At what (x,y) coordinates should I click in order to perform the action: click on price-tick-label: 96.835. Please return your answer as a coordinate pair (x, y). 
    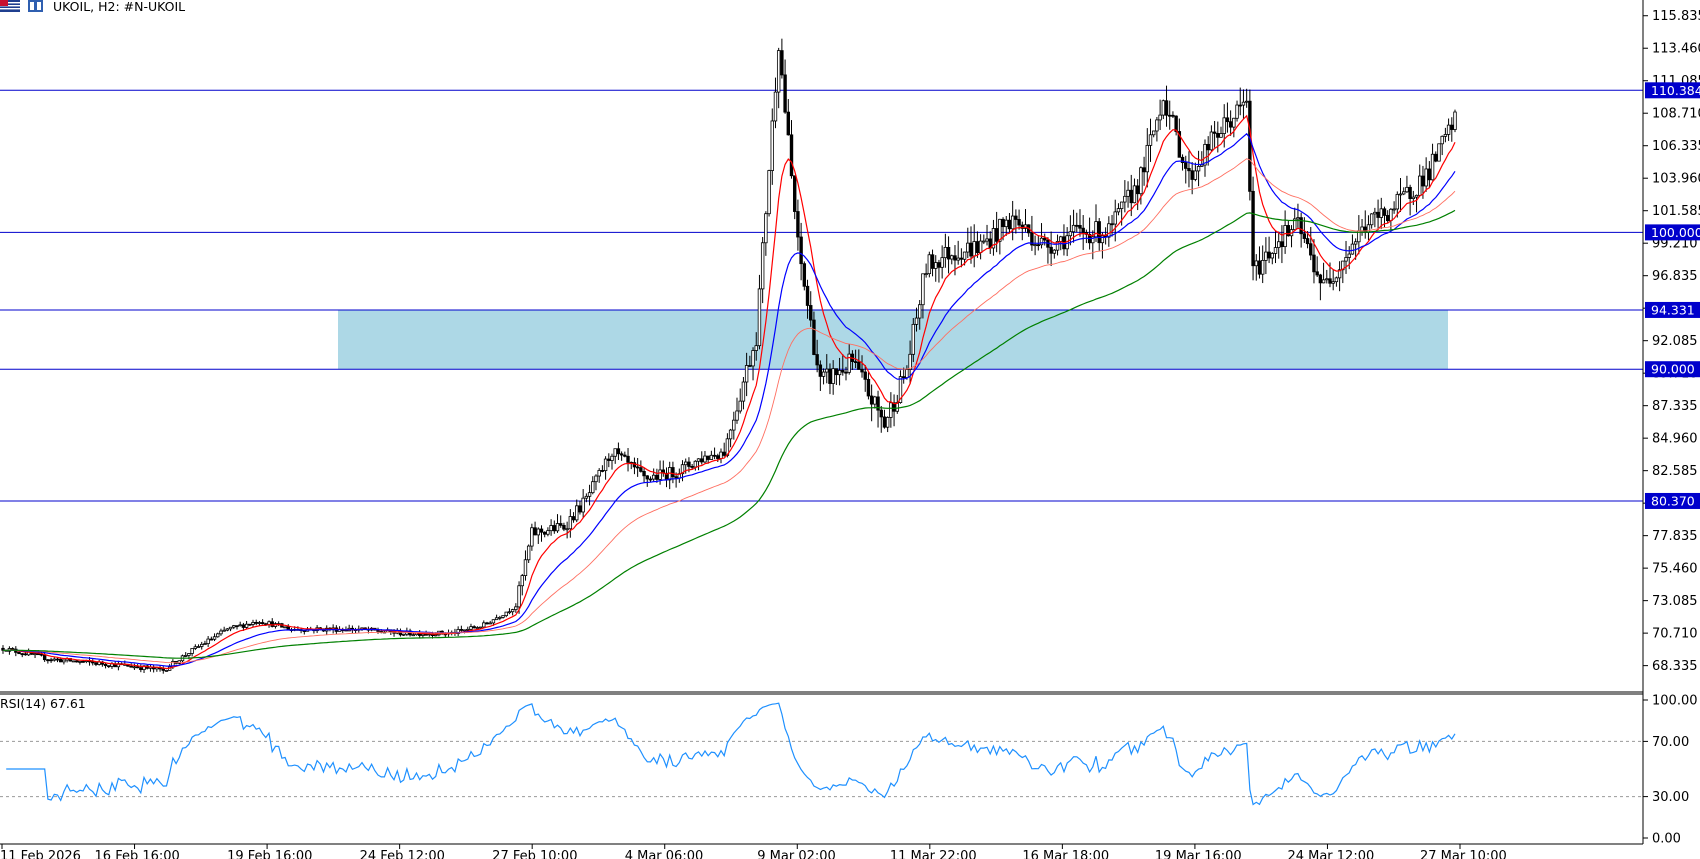
    Looking at the image, I should click on (1675, 276).